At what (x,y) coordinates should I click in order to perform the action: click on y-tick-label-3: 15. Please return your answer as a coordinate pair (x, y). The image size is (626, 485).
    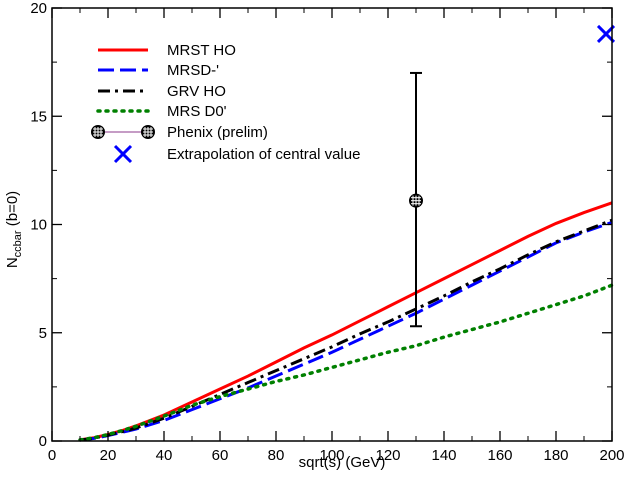
    Looking at the image, I should click on (38, 116).